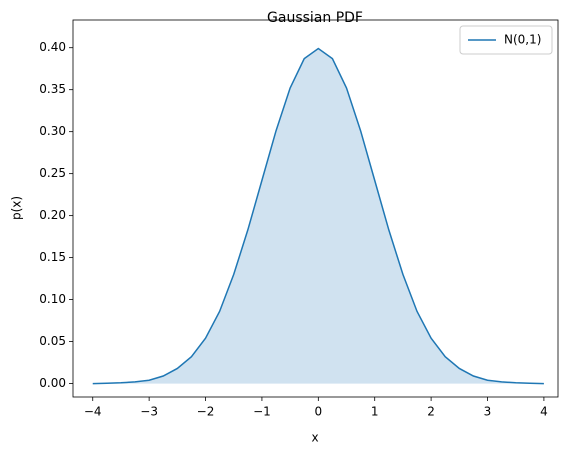 Image resolution: width=576 pixels, height=455 pixels. What do you see at coordinates (544, 412) in the screenshot?
I see `x-tick-label: 4` at bounding box center [544, 412].